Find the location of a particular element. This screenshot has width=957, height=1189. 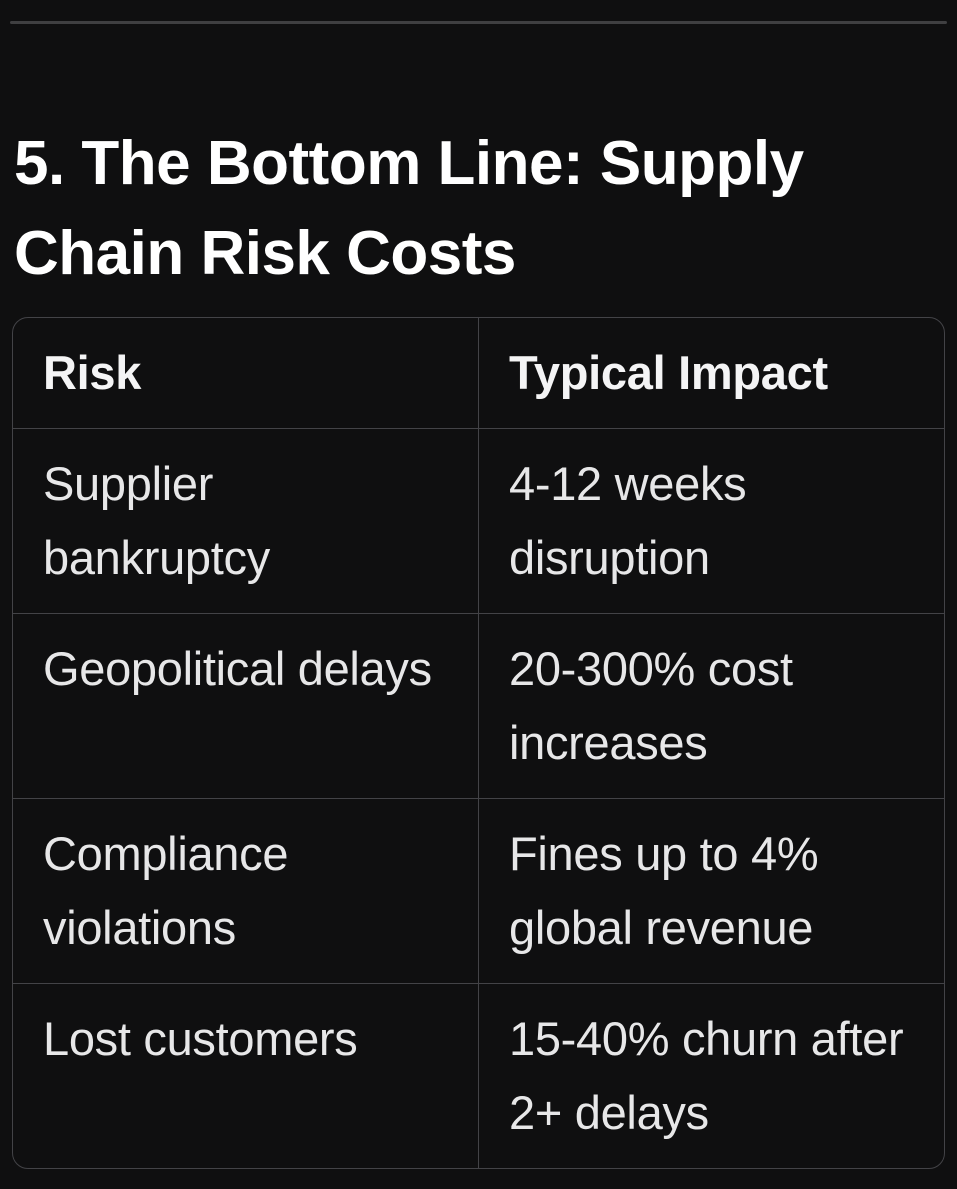

table-header-row: Risk Typical Impact is located at coordinates (478, 373).